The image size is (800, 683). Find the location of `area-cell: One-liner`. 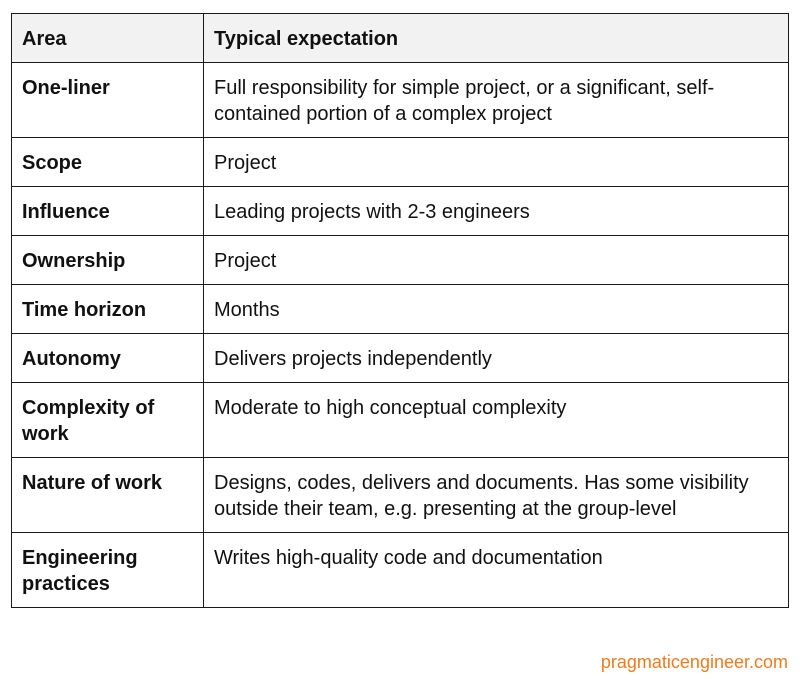

area-cell: One-liner is located at coordinates (107, 100).